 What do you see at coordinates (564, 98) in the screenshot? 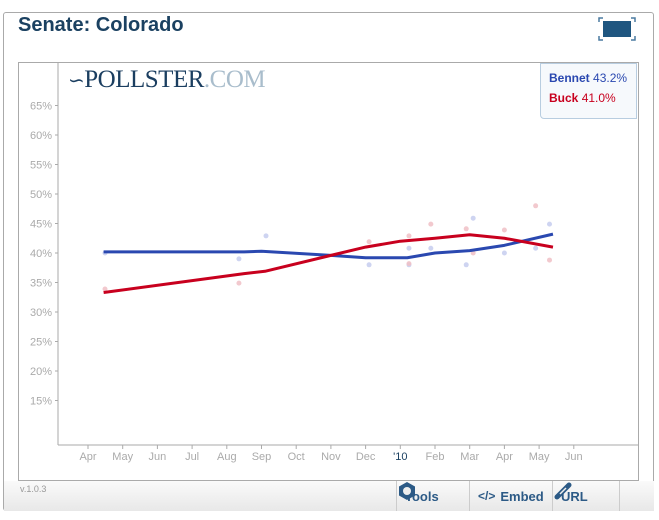
I see `legend-name: Buck` at bounding box center [564, 98].